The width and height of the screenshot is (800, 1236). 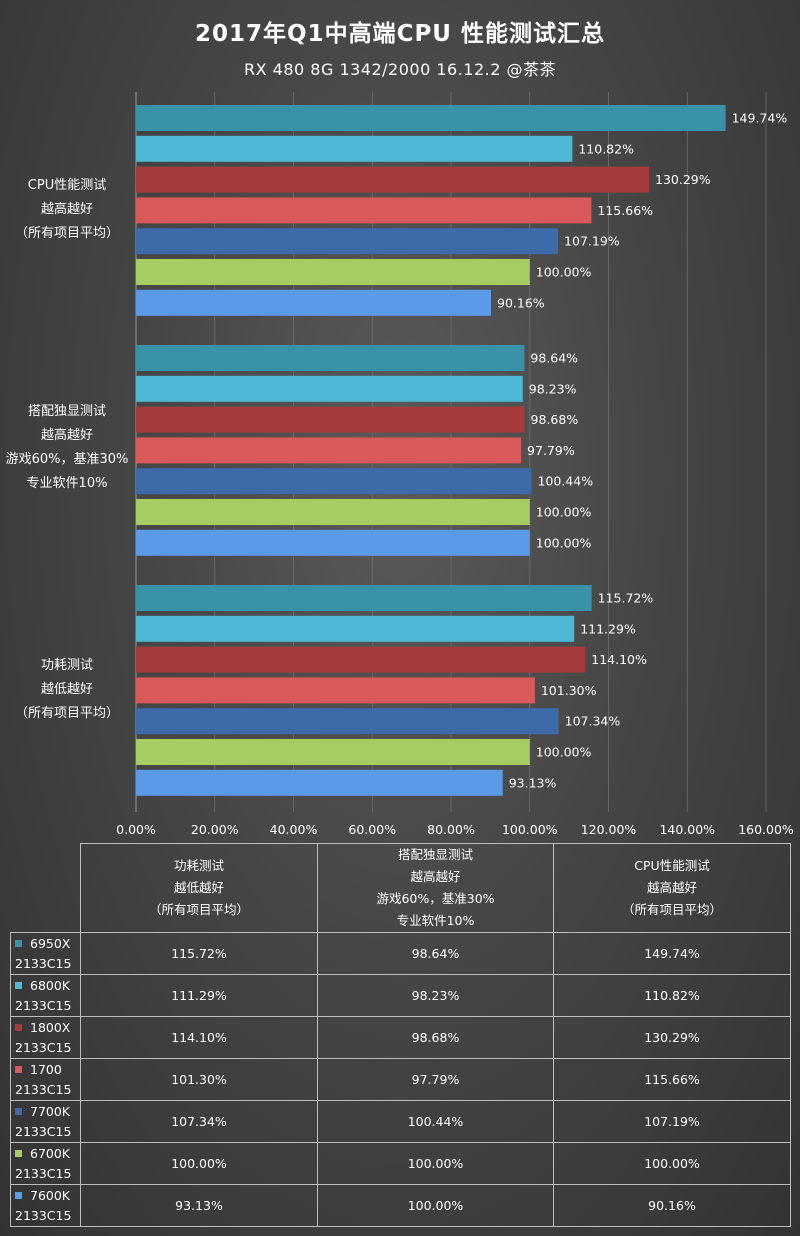 I want to click on table-cell: 115.66%, so click(x=672, y=1079).